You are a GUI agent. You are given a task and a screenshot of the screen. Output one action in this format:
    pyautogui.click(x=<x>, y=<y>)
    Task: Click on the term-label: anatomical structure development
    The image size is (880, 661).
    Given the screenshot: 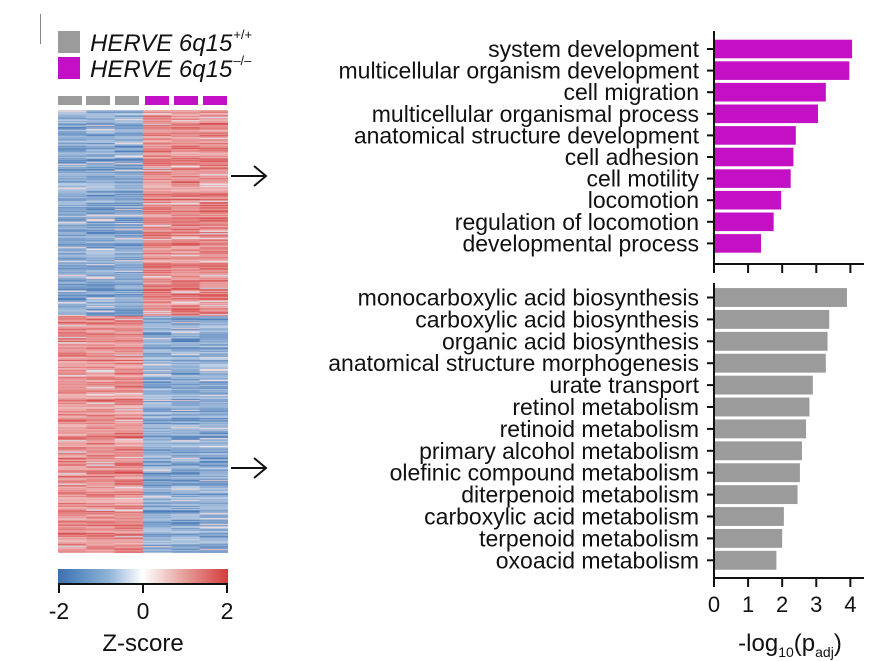 What is the action you would take?
    pyautogui.click(x=527, y=135)
    